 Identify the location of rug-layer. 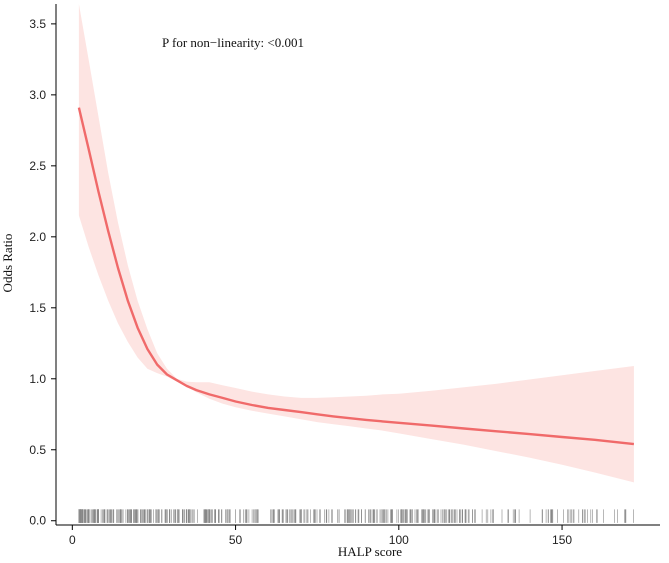
(356, 516).